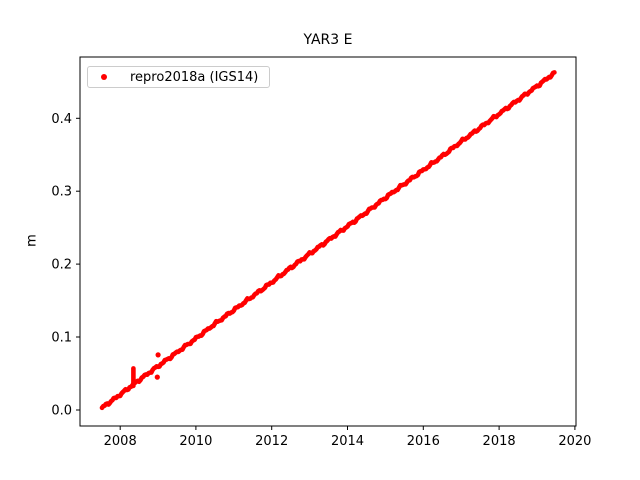  I want to click on y-tick-label: 0.2, so click(61, 265).